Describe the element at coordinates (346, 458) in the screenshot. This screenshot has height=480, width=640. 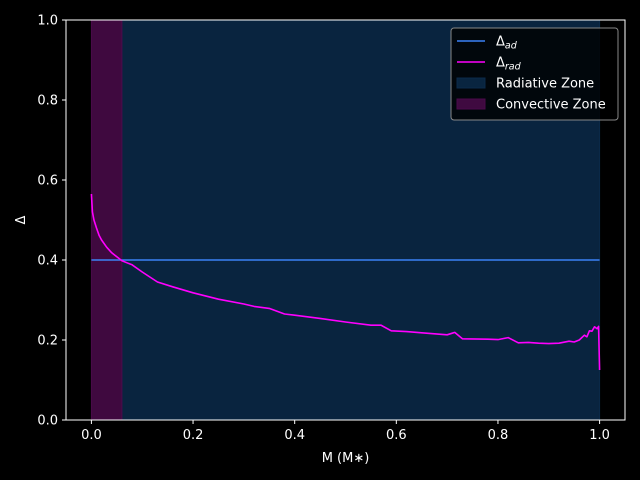
I see `x-axis-label: M (M∗)` at that location.